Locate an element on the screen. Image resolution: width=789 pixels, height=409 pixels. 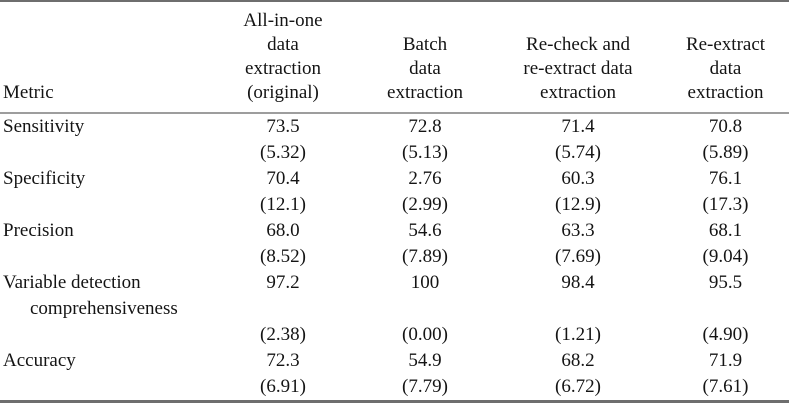
value-cell: 72.3 is located at coordinates (283, 360).